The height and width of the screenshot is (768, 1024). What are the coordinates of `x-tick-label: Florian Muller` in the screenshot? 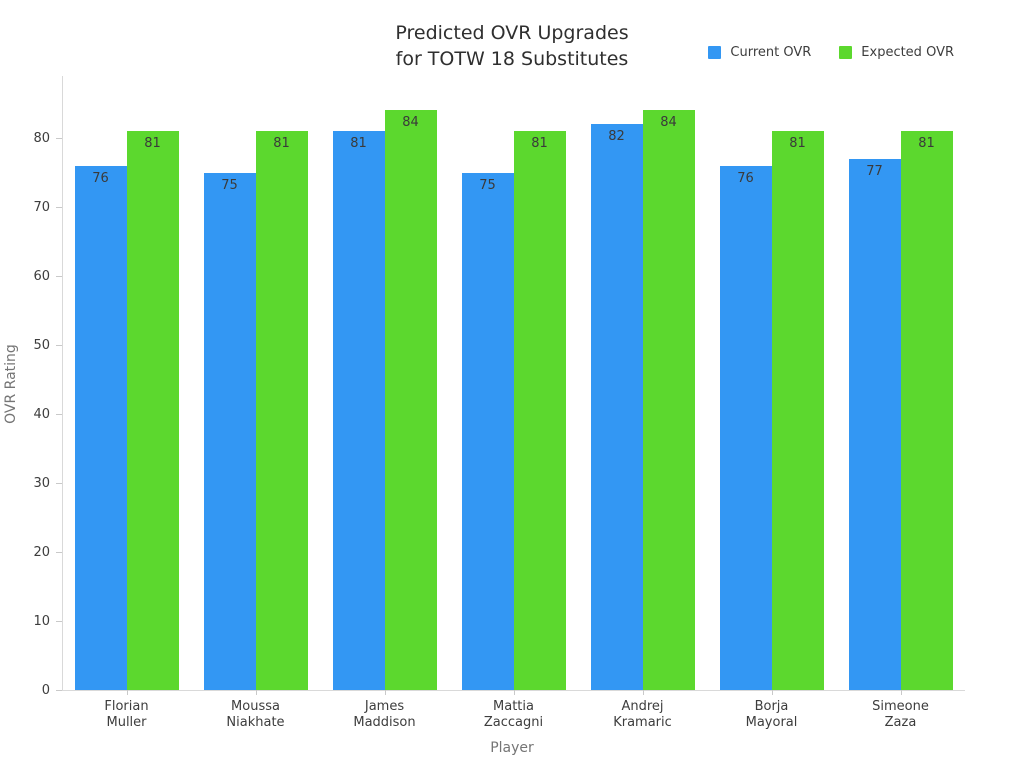 It's located at (126, 714).